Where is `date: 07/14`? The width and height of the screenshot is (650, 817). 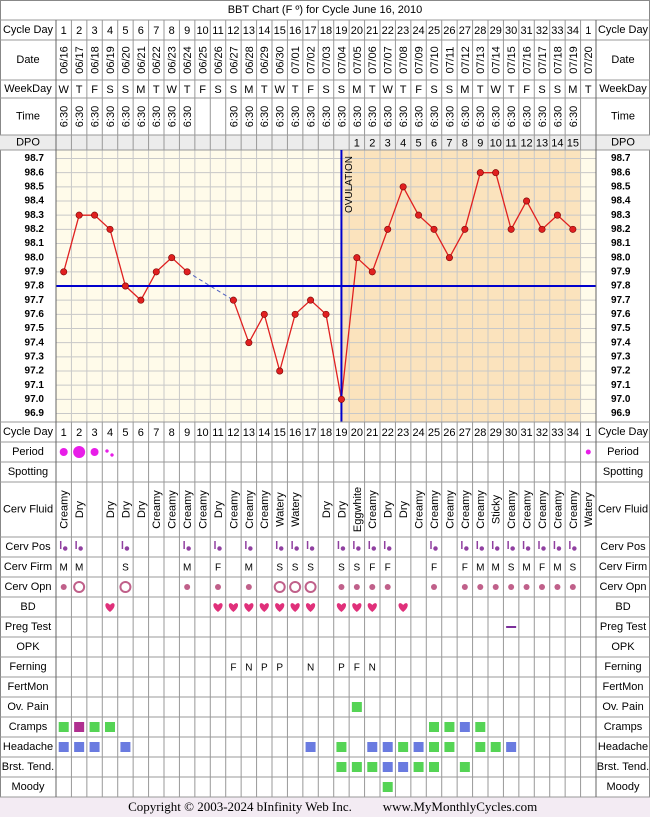
date: 07/14 is located at coordinates (497, 60).